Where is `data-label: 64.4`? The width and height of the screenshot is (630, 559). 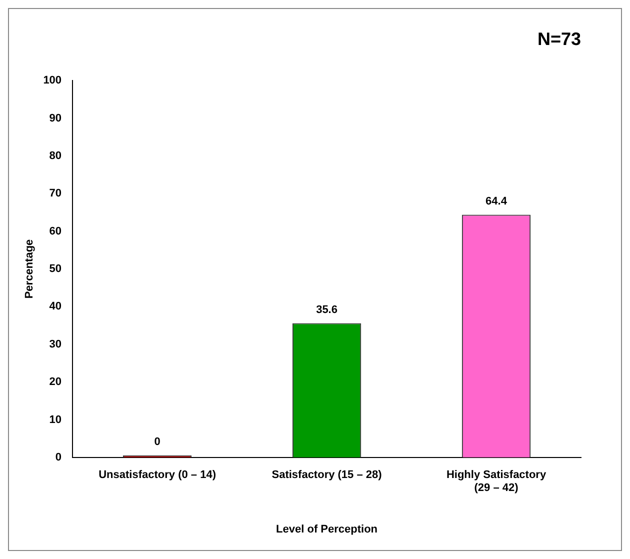
data-label: 64.4 is located at coordinates (497, 201).